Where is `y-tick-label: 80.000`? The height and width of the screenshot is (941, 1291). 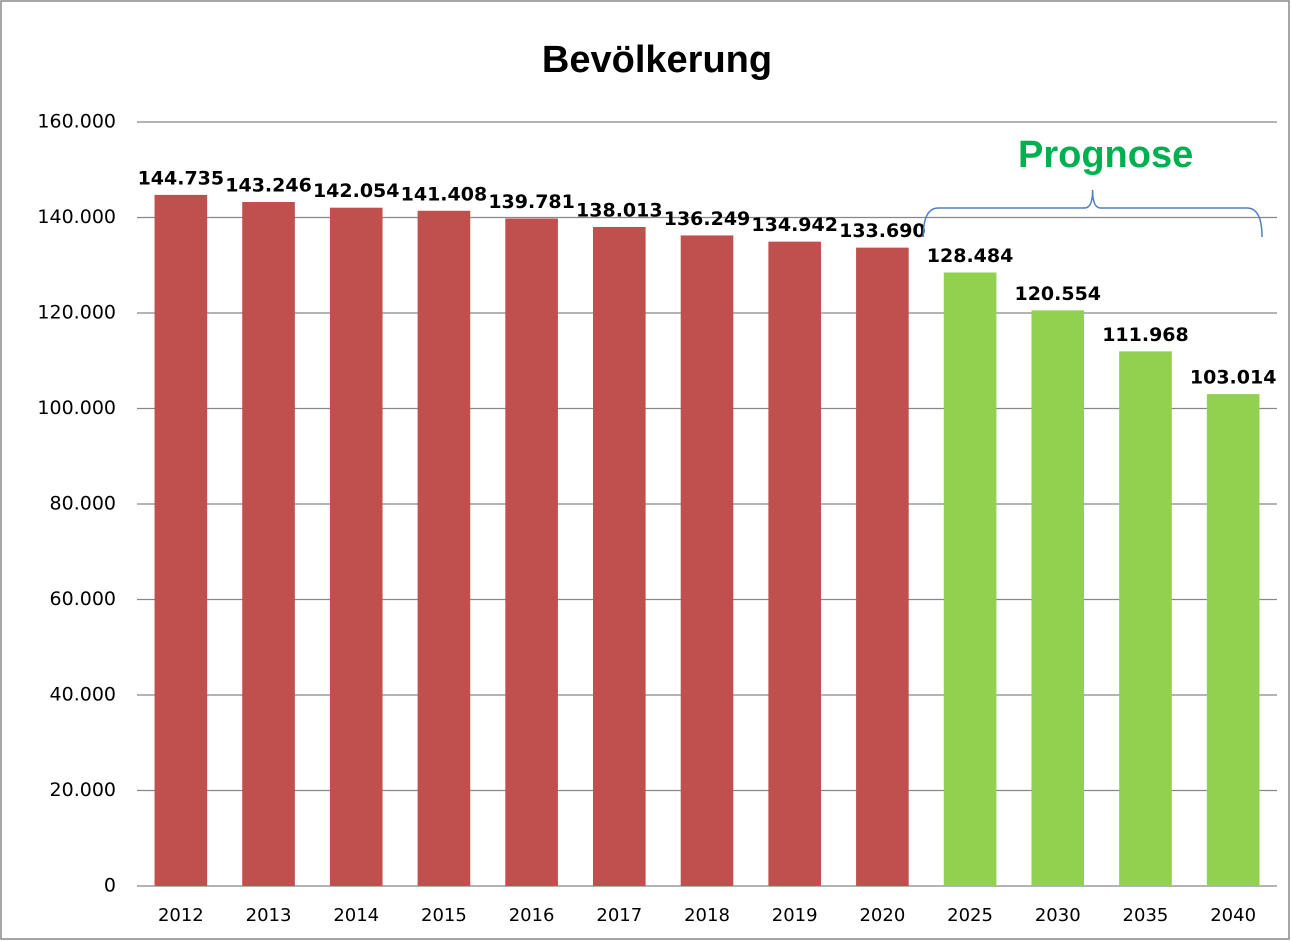 y-tick-label: 80.000 is located at coordinates (83, 504).